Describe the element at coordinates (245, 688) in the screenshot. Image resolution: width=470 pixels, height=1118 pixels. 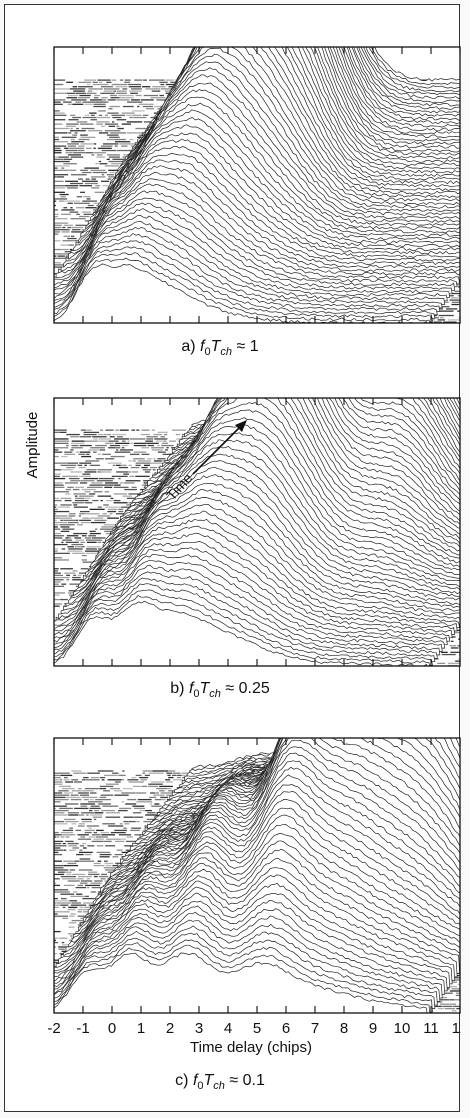
I see `caption-value: ≈ 0.25` at that location.